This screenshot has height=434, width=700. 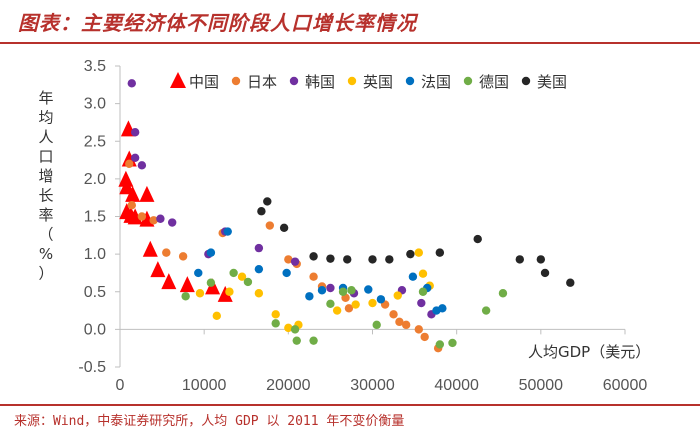 What do you see at coordinates (456, 385) in the screenshot?
I see `x-tick-label: 40000` at bounding box center [456, 385].